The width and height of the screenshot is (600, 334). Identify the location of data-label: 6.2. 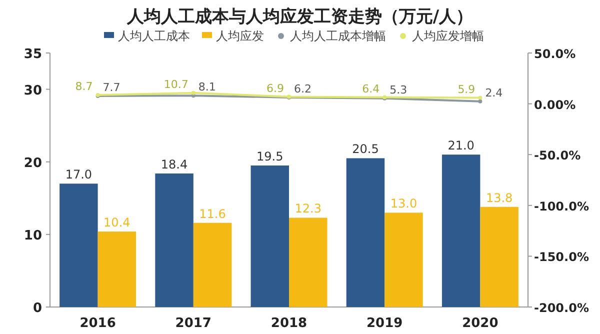
(303, 89).